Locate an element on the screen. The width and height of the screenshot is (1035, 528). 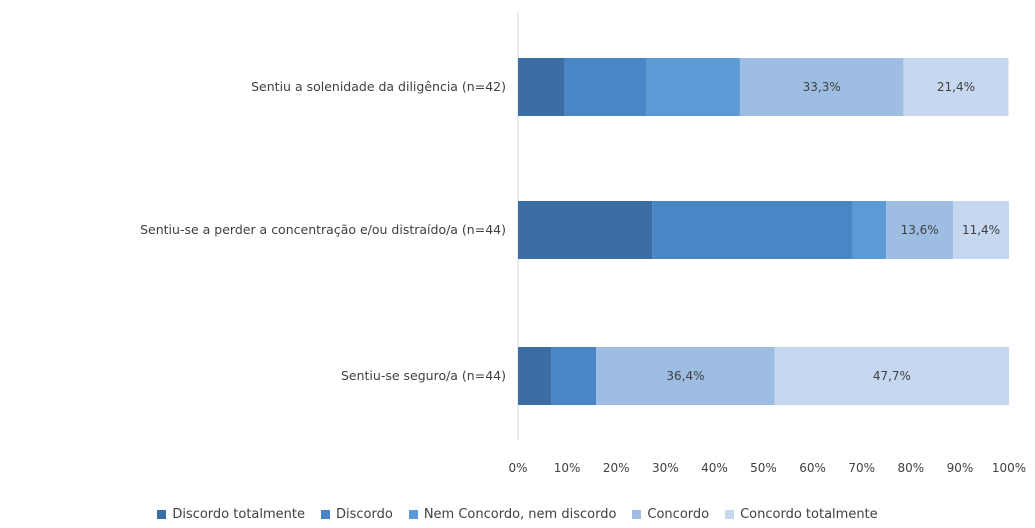
legend-item: Concordo is located at coordinates (670, 514).